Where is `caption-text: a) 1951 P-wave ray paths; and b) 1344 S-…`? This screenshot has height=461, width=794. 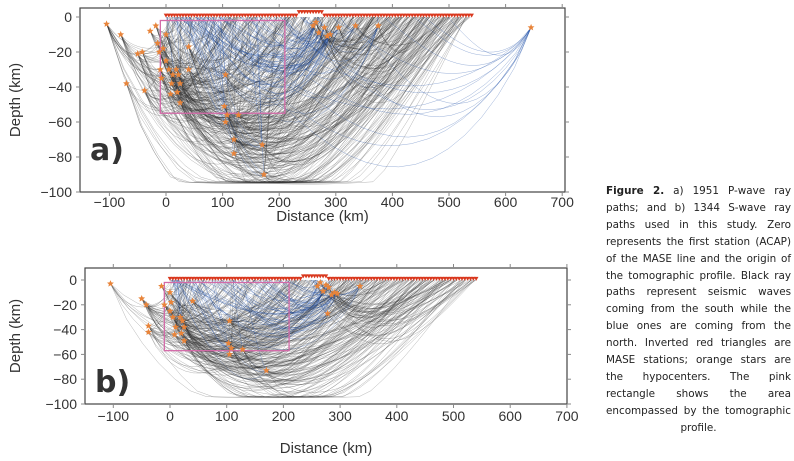 caption-text: a) 1951 P-wave ray paths; and b) 1344 S-… is located at coordinates (698, 309).